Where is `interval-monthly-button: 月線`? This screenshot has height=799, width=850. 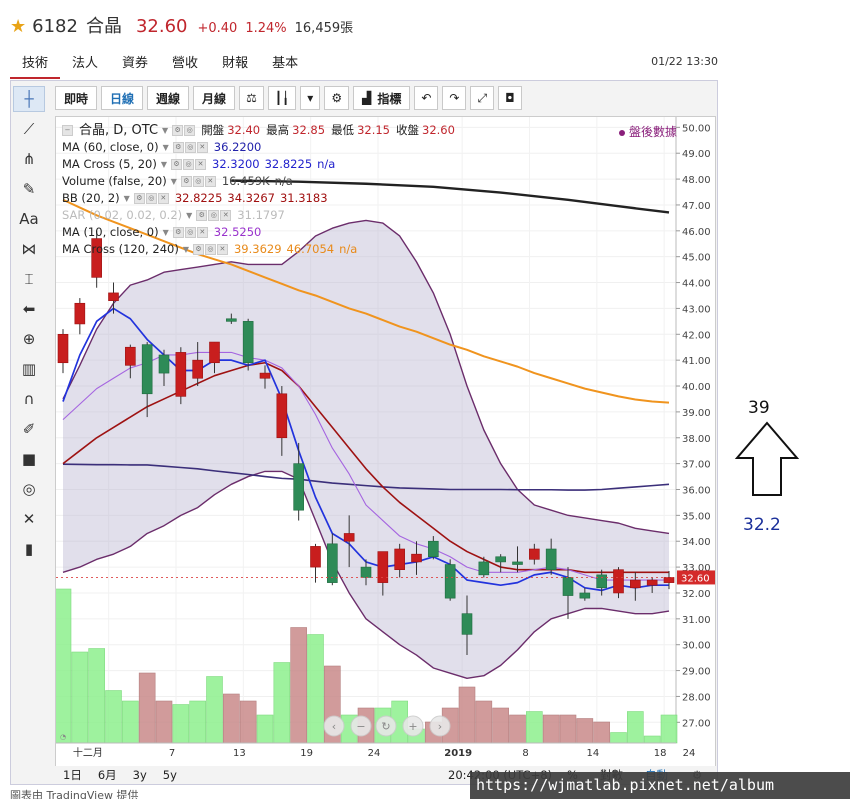 interval-monthly-button: 月線 is located at coordinates (214, 98).